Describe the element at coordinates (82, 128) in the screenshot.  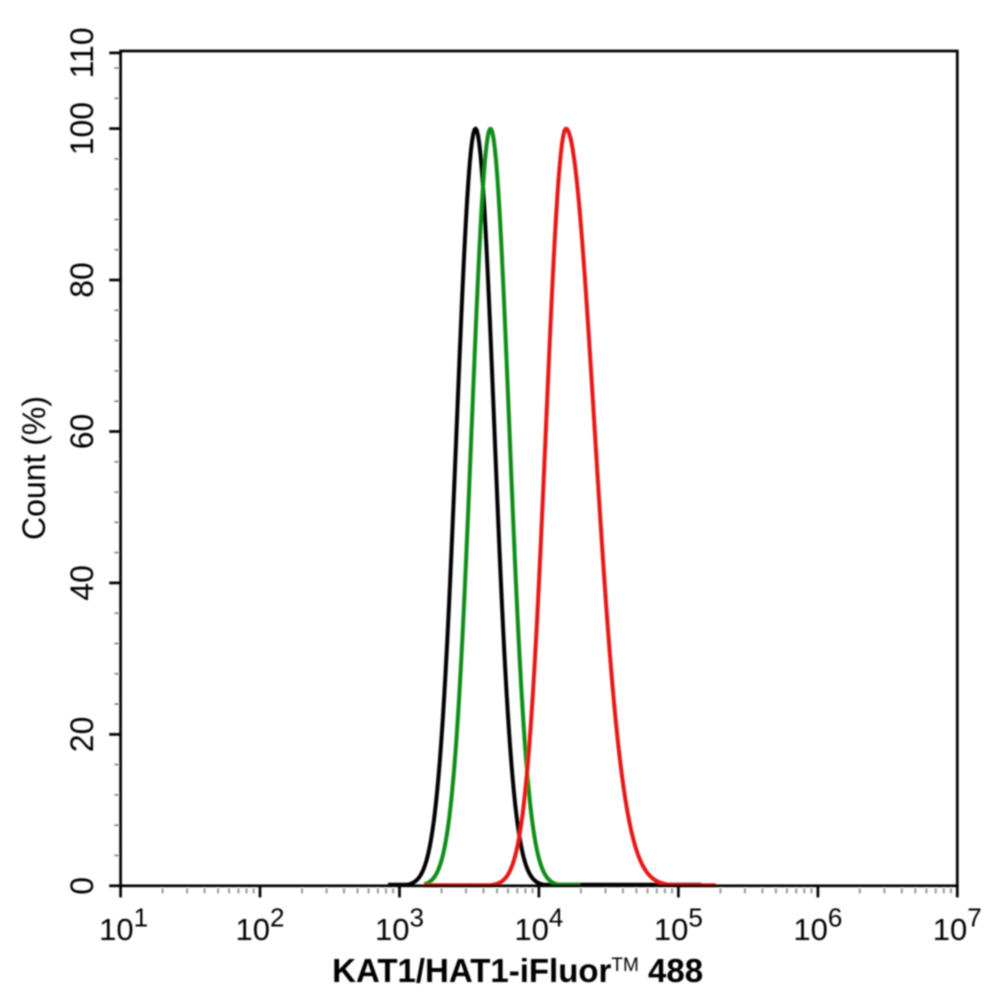
I see `svg-text: 100` at that location.